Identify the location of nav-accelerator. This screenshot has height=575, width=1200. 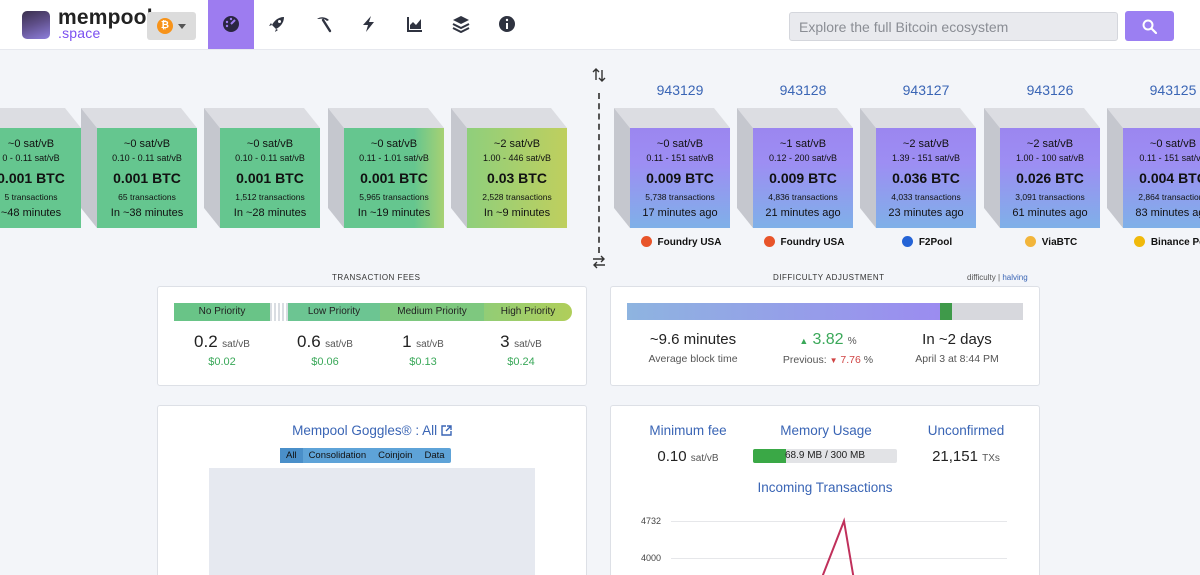
(277, 24).